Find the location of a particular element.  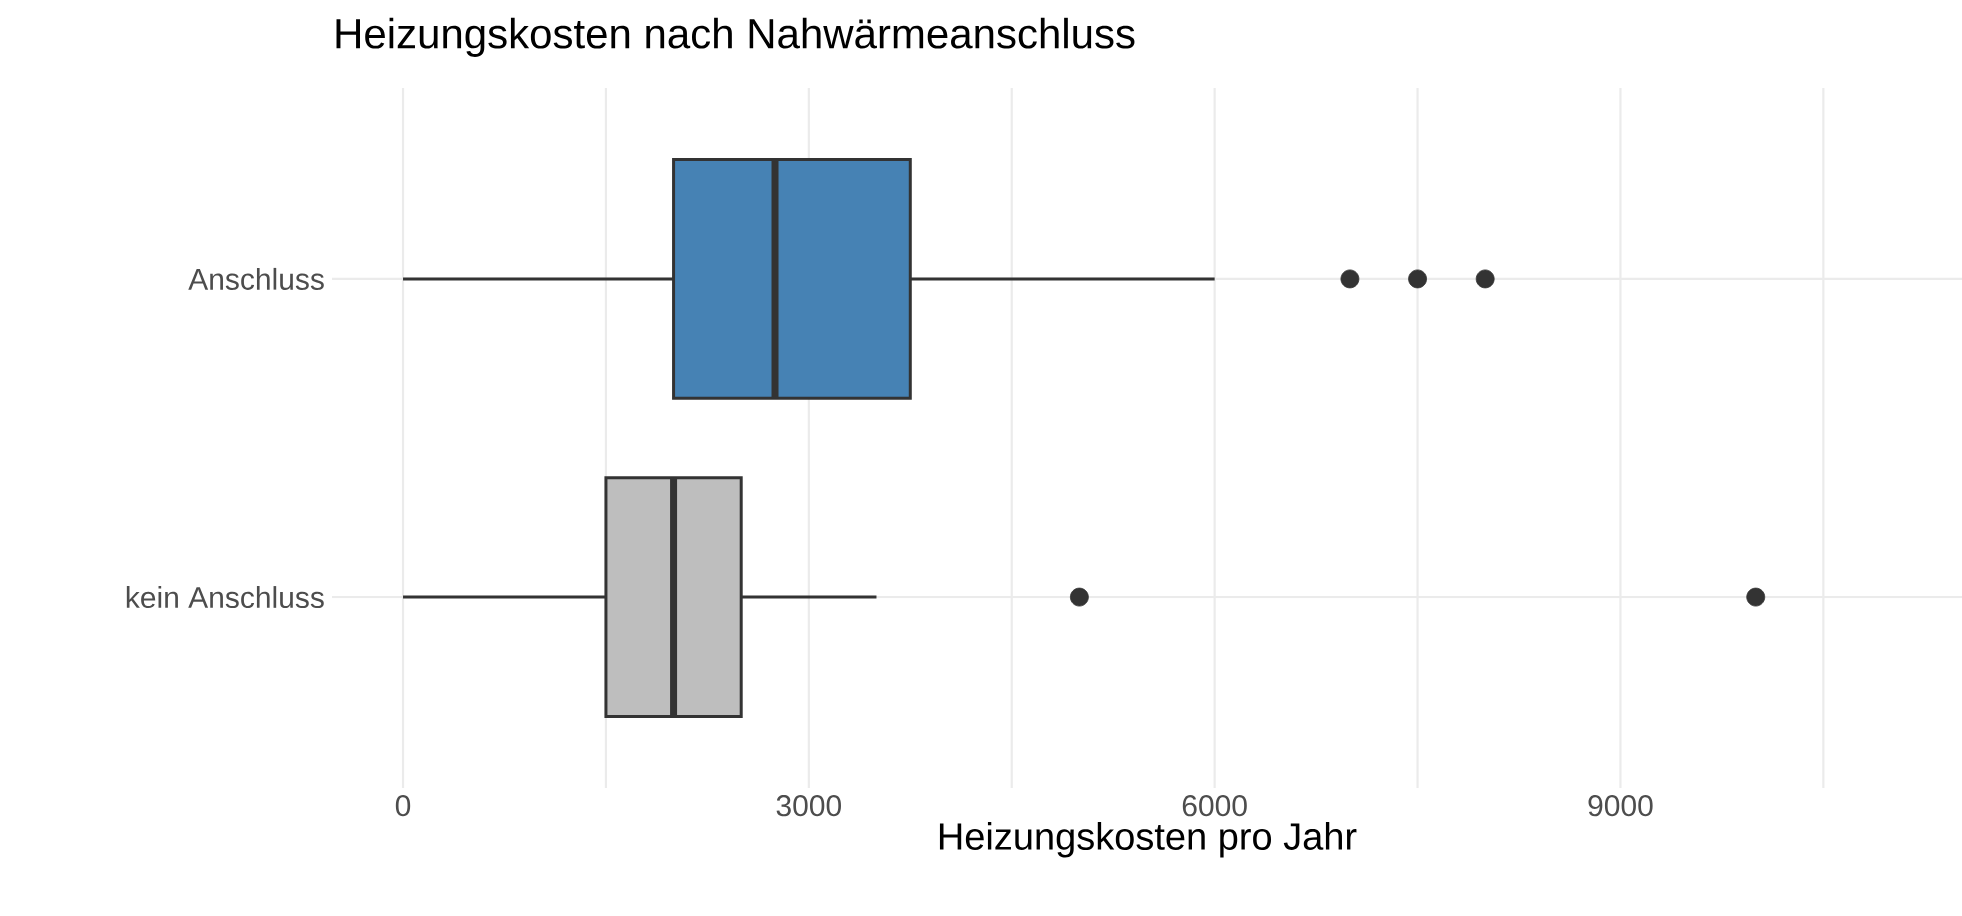

y-tick-label: Anschluss is located at coordinates (256, 278).